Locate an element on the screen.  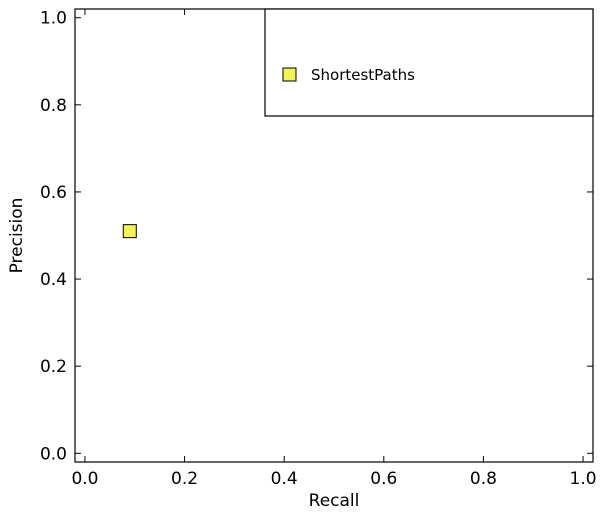
x-tick-label-0-8: 0.8 is located at coordinates (483, 479).